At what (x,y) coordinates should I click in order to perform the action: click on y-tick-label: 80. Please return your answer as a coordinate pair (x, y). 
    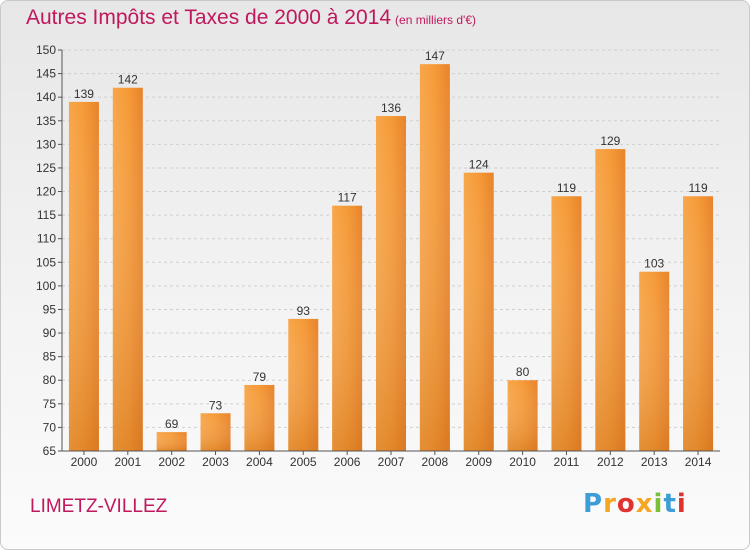
    Looking at the image, I should click on (50, 380).